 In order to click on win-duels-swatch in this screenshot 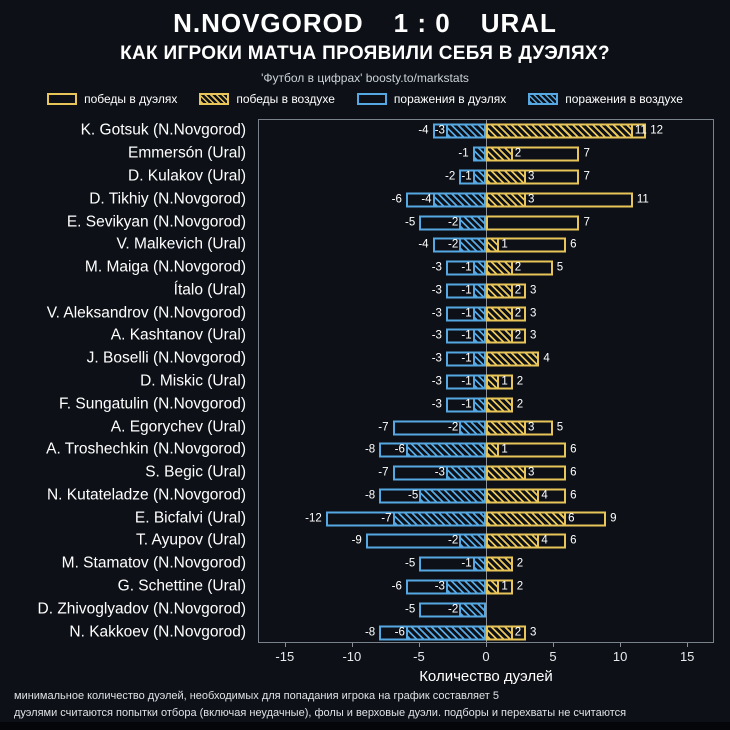, I will do `click(62, 99)`.